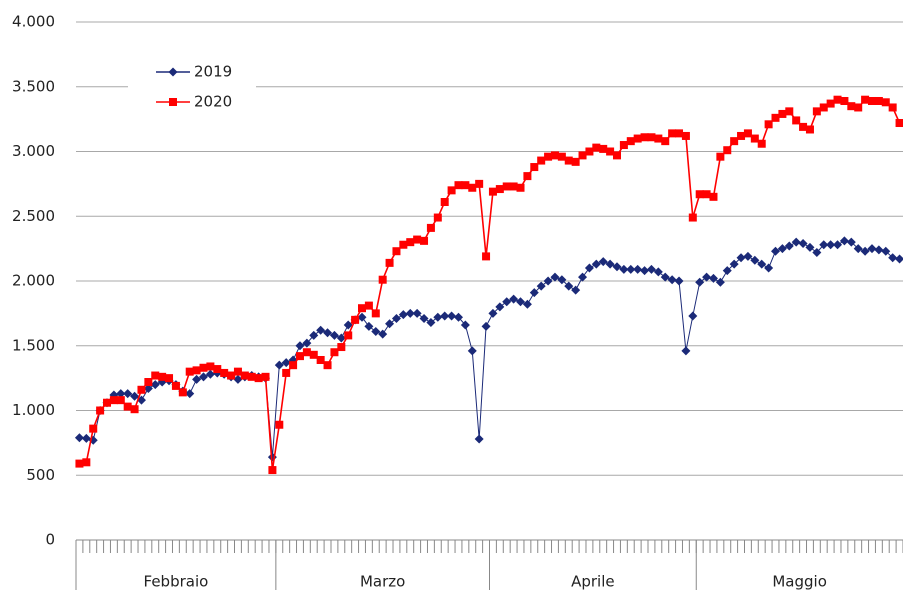 The width and height of the screenshot is (903, 590). What do you see at coordinates (192, 88) in the screenshot?
I see `legend-box` at bounding box center [192, 88].